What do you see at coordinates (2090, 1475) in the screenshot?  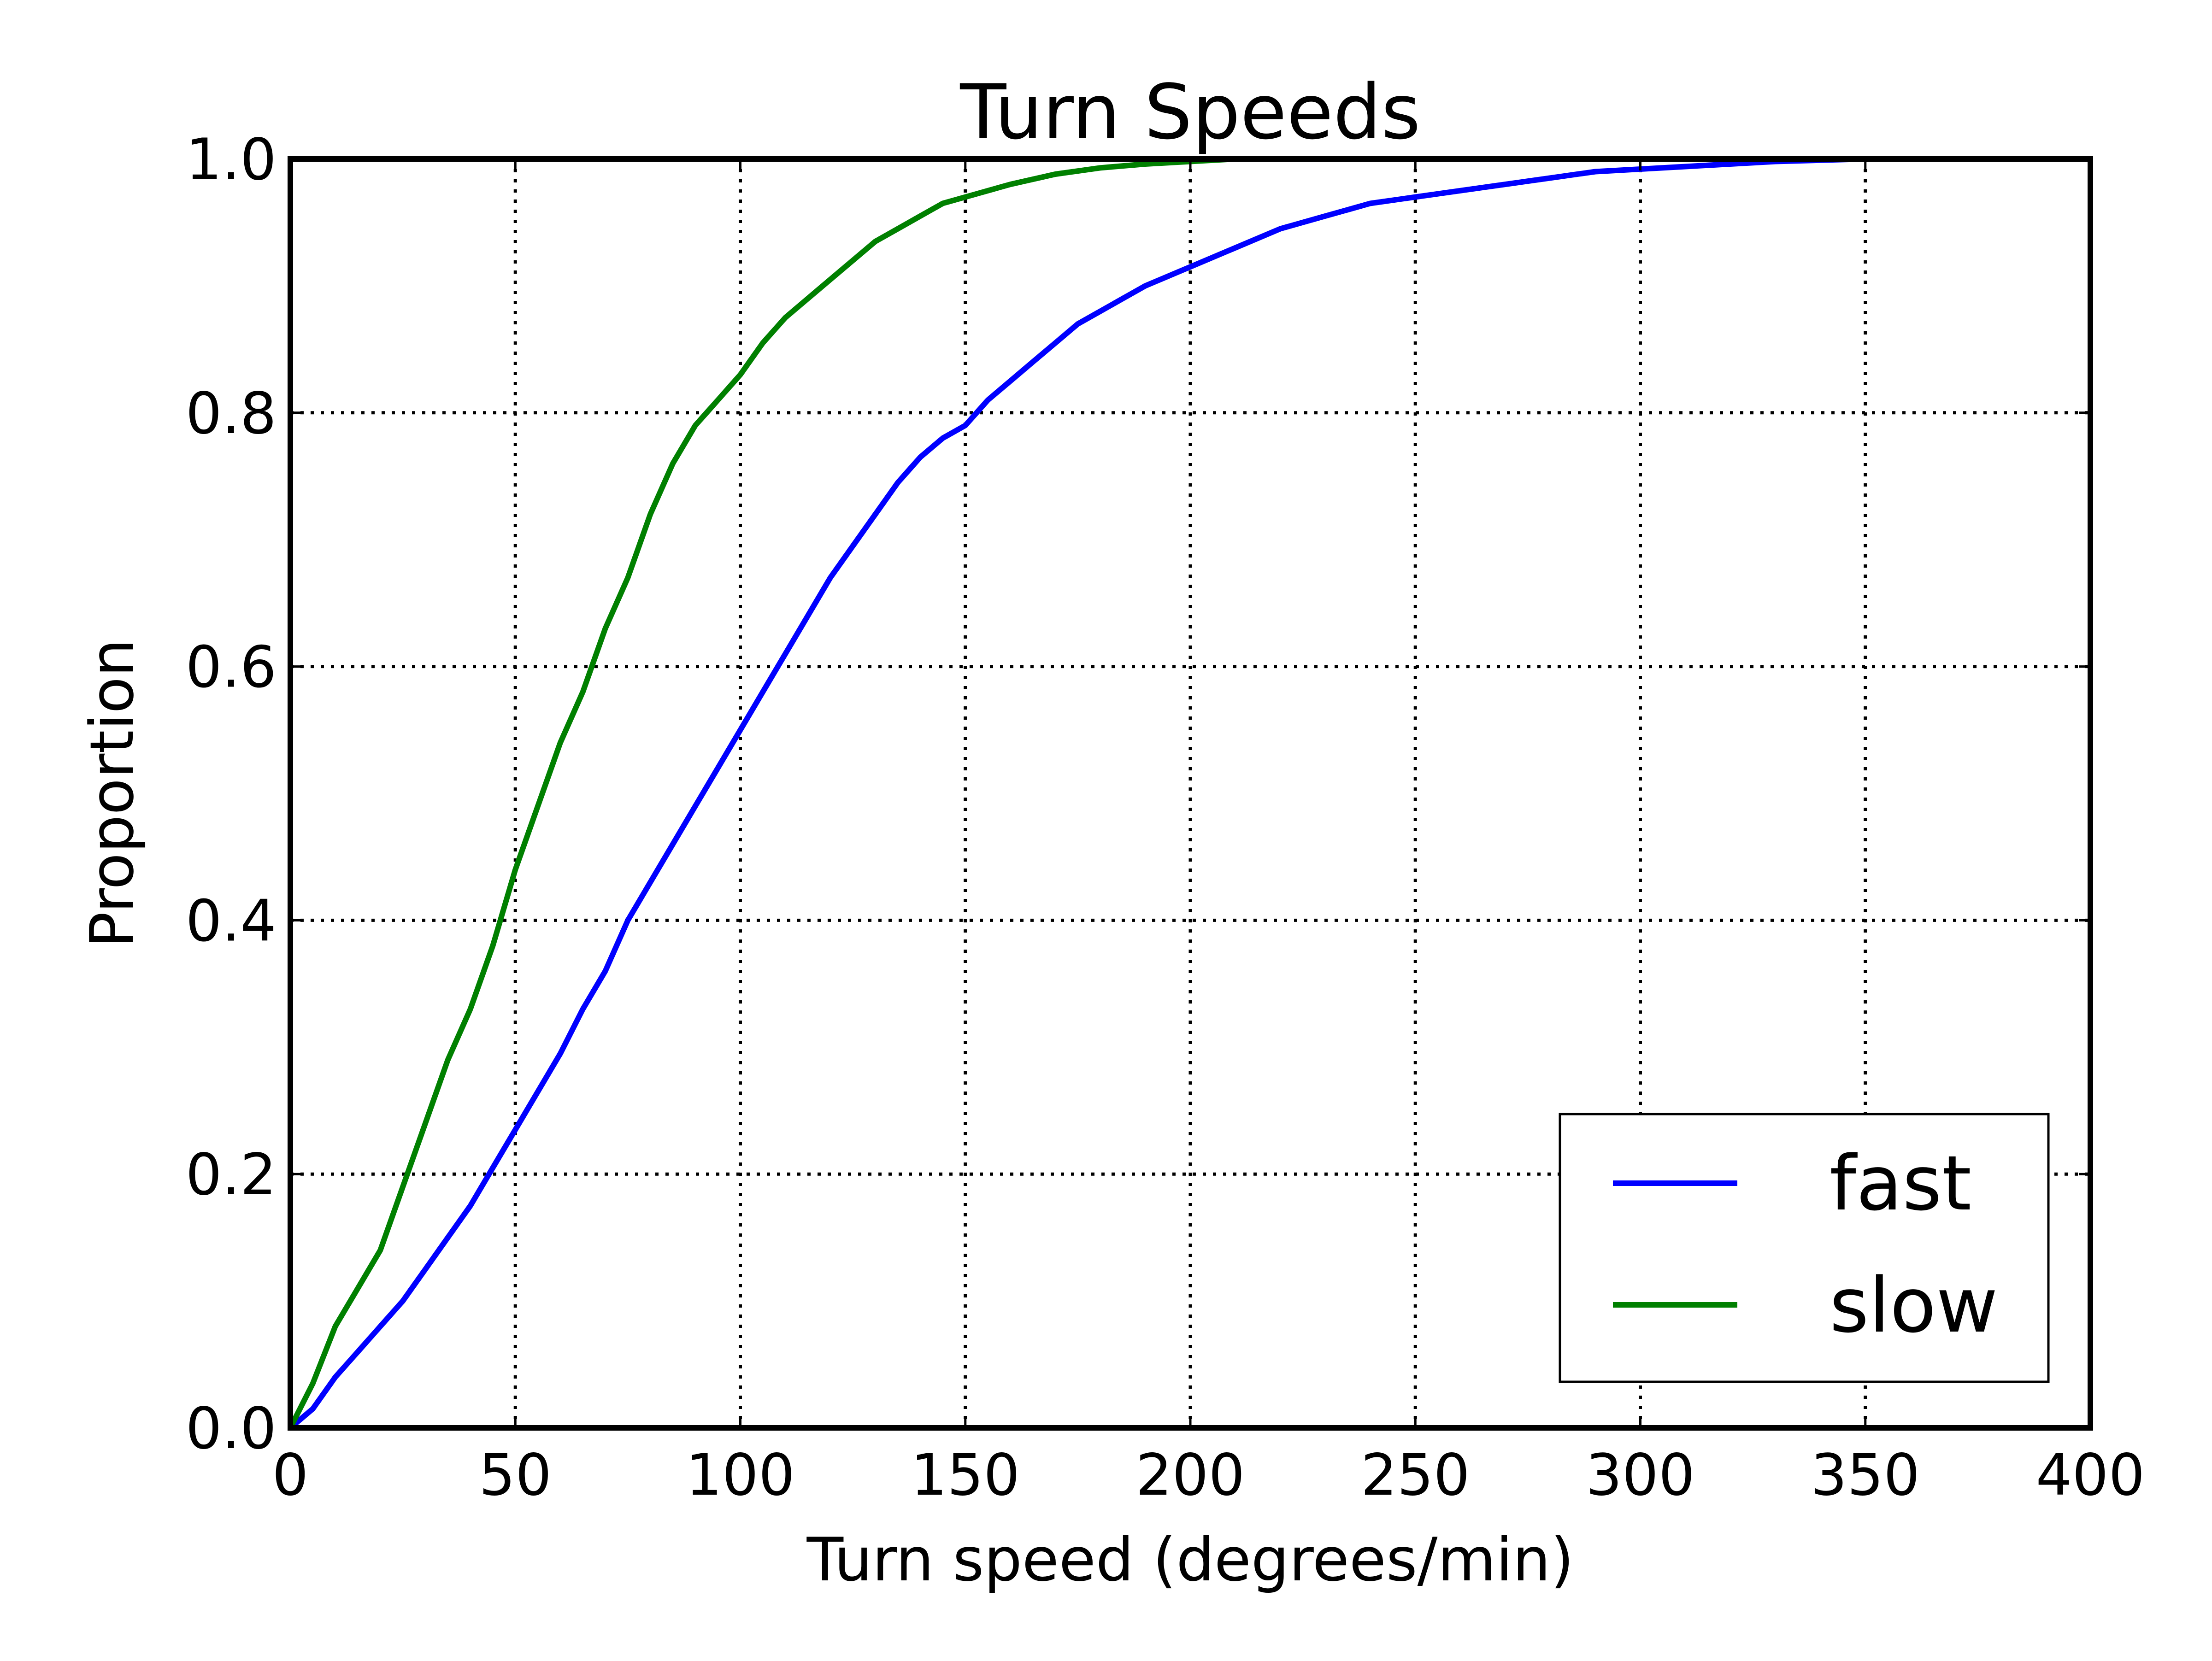 I see `x-tick-label: 400` at bounding box center [2090, 1475].